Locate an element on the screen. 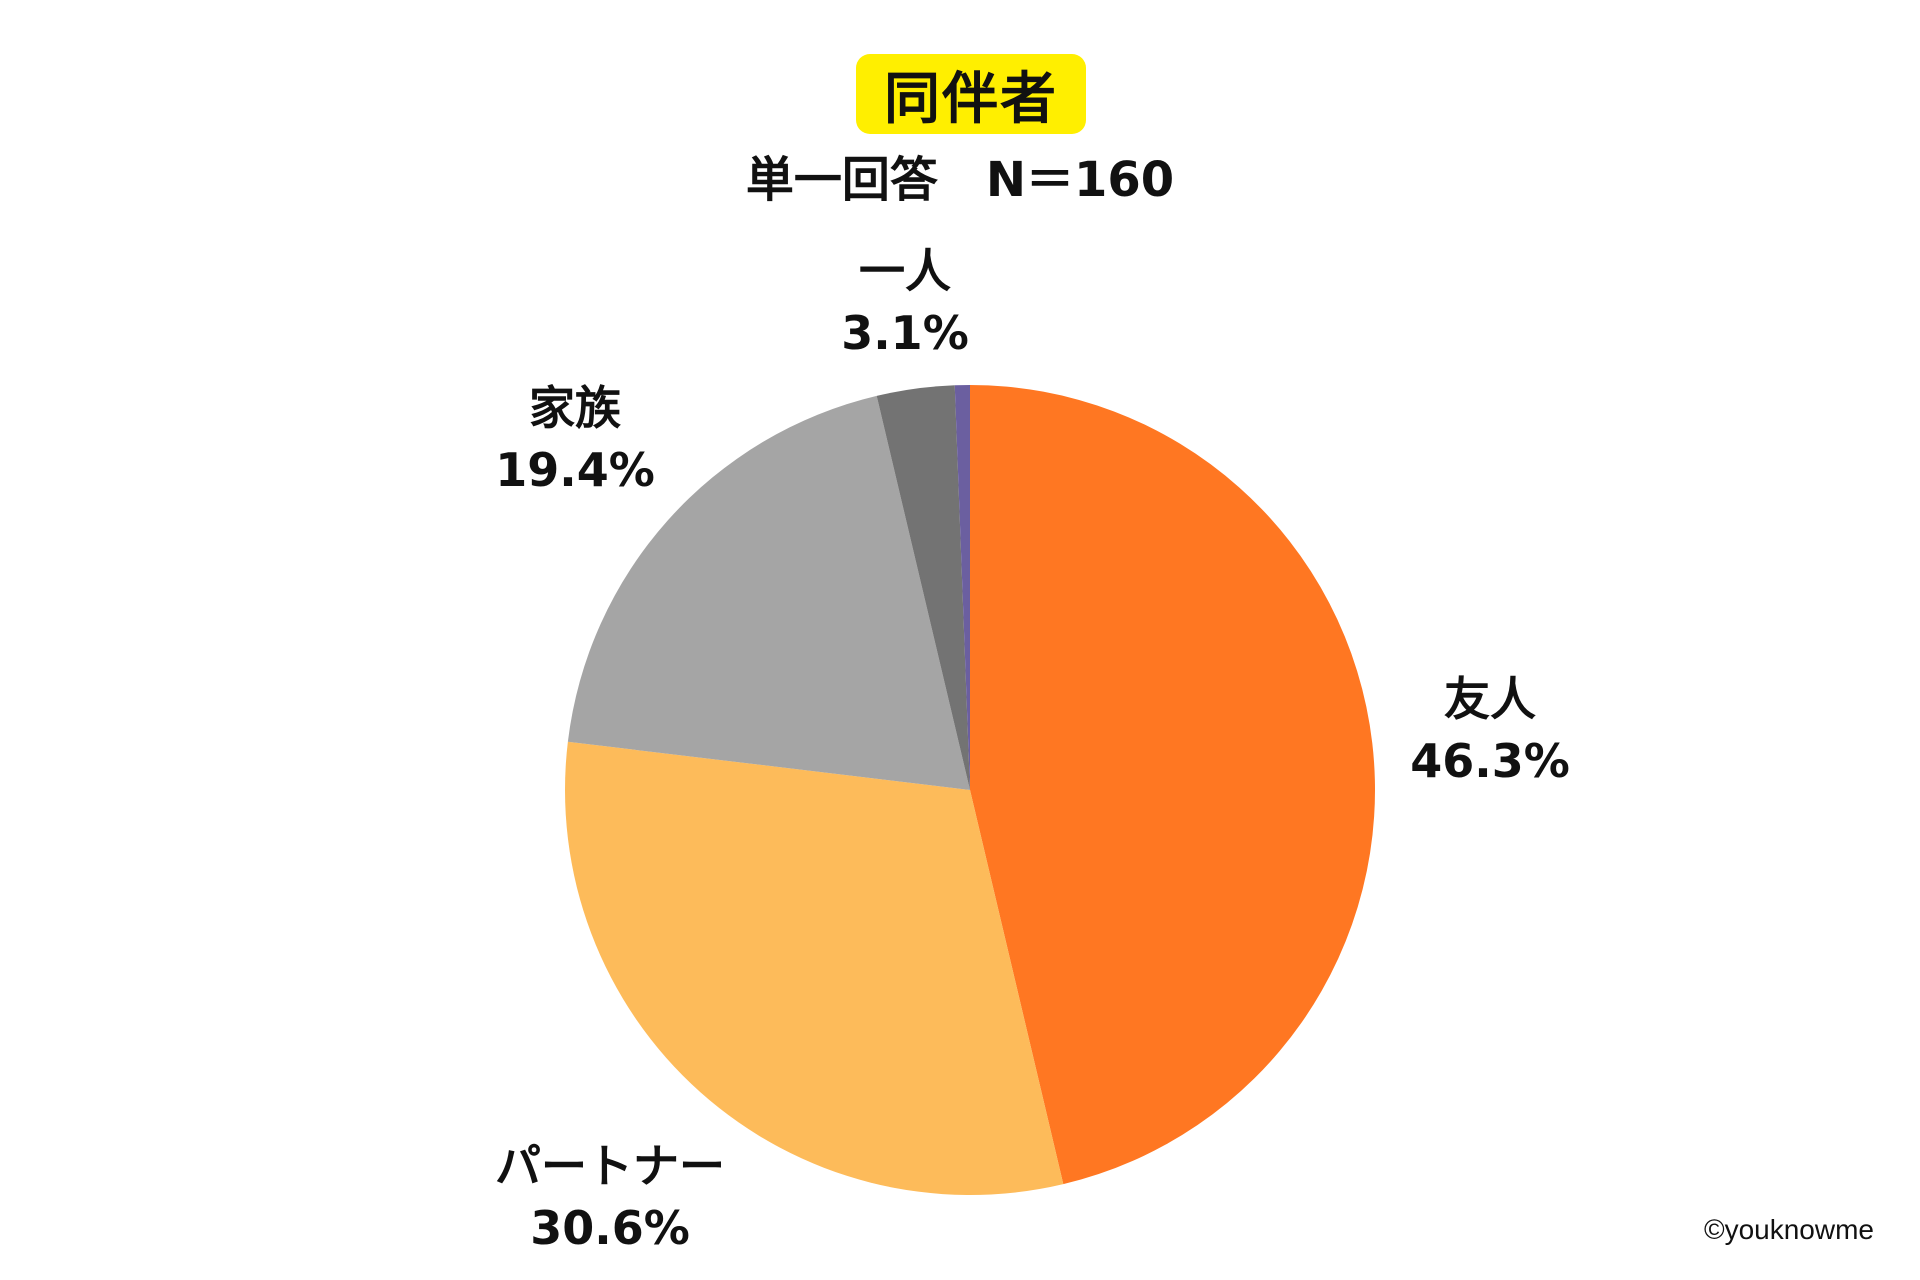  slice-value-friend: 46.3% is located at coordinates (1490, 761).